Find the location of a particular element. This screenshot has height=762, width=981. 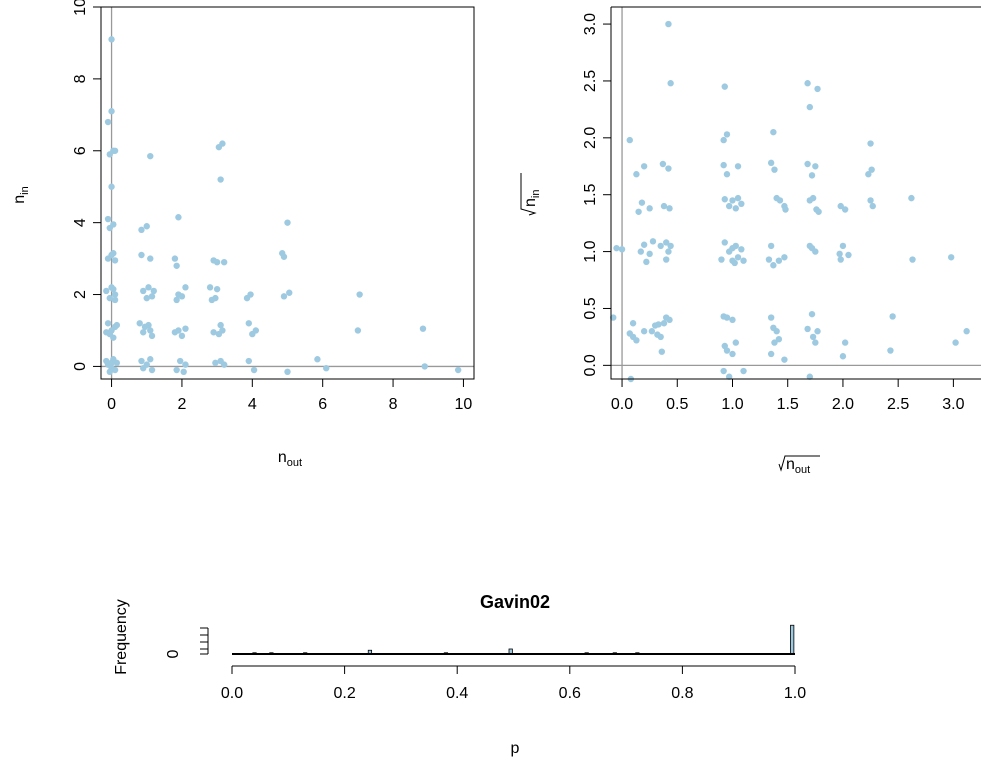

hist-xlabel: p is located at coordinates (515, 748).